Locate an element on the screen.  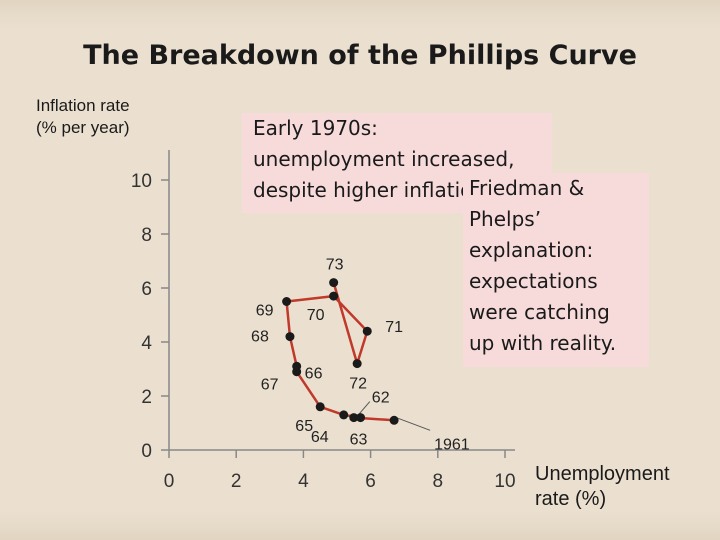
y-tick-label-0: 0 is located at coordinates (146, 451).